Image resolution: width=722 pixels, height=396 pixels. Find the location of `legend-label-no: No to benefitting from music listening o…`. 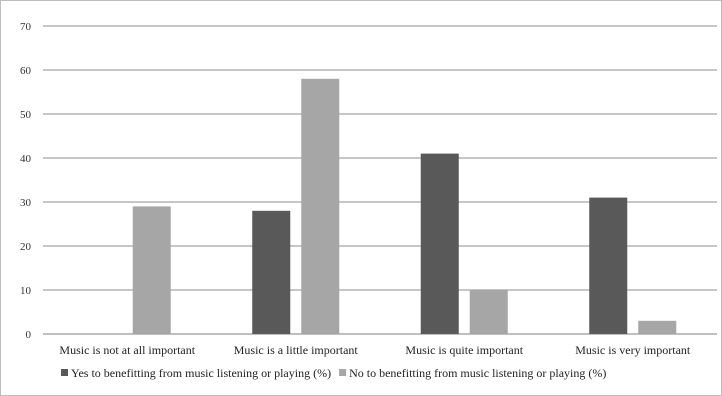

legend-label-no: No to benefitting from music listening o… is located at coordinates (477, 373).